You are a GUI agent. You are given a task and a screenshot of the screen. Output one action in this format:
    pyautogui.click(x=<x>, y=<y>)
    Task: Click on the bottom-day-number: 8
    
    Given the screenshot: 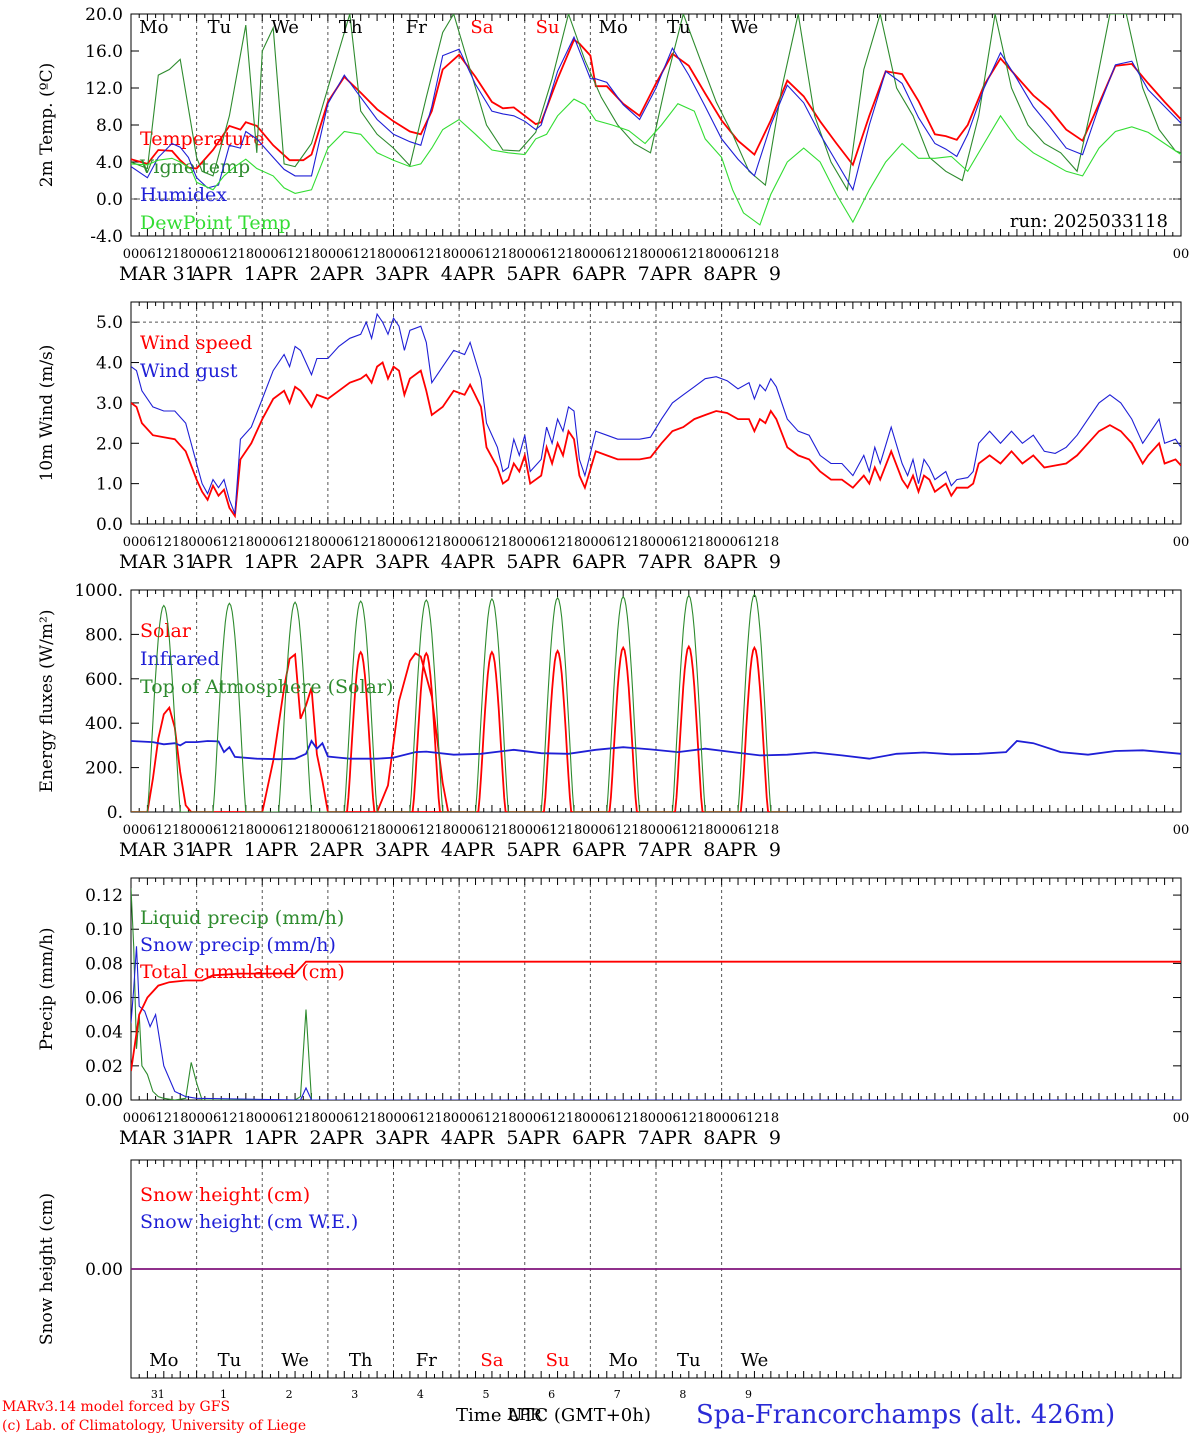 What is the action you would take?
    pyautogui.click(x=682, y=1394)
    